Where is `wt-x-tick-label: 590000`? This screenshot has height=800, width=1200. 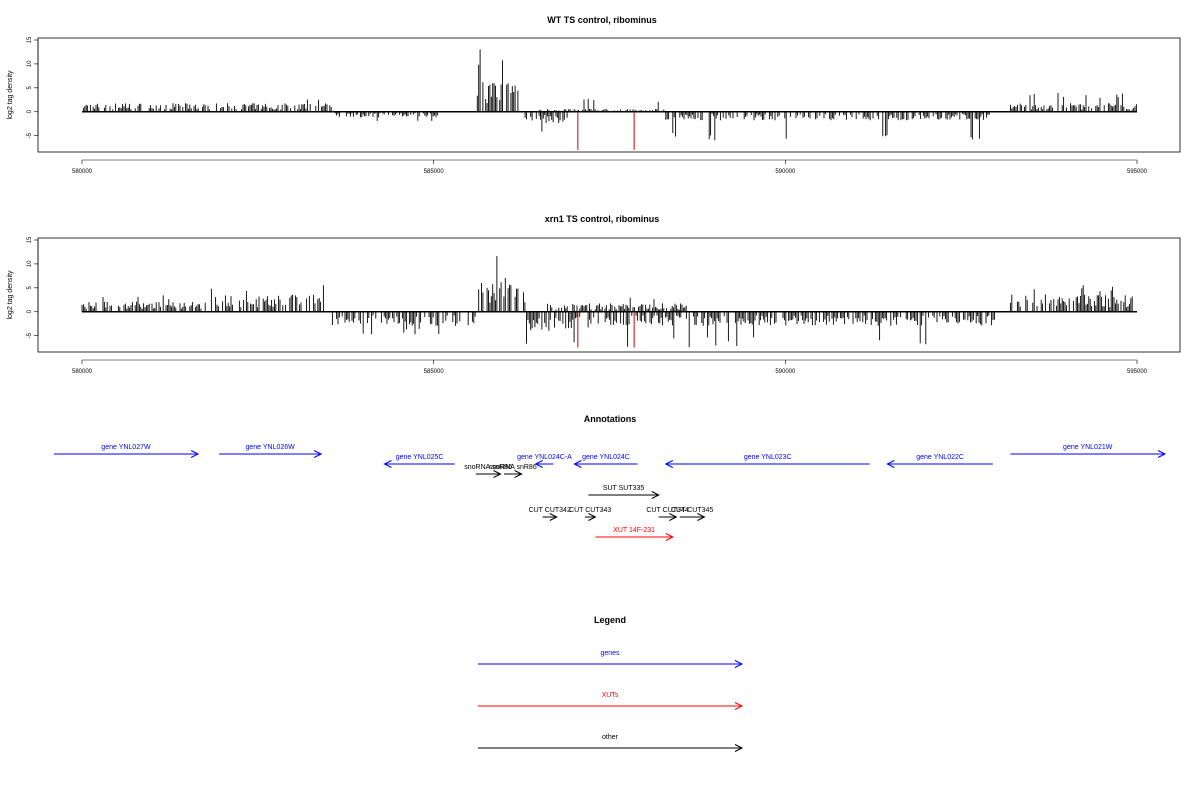 wt-x-tick-label: 590000 is located at coordinates (785, 172).